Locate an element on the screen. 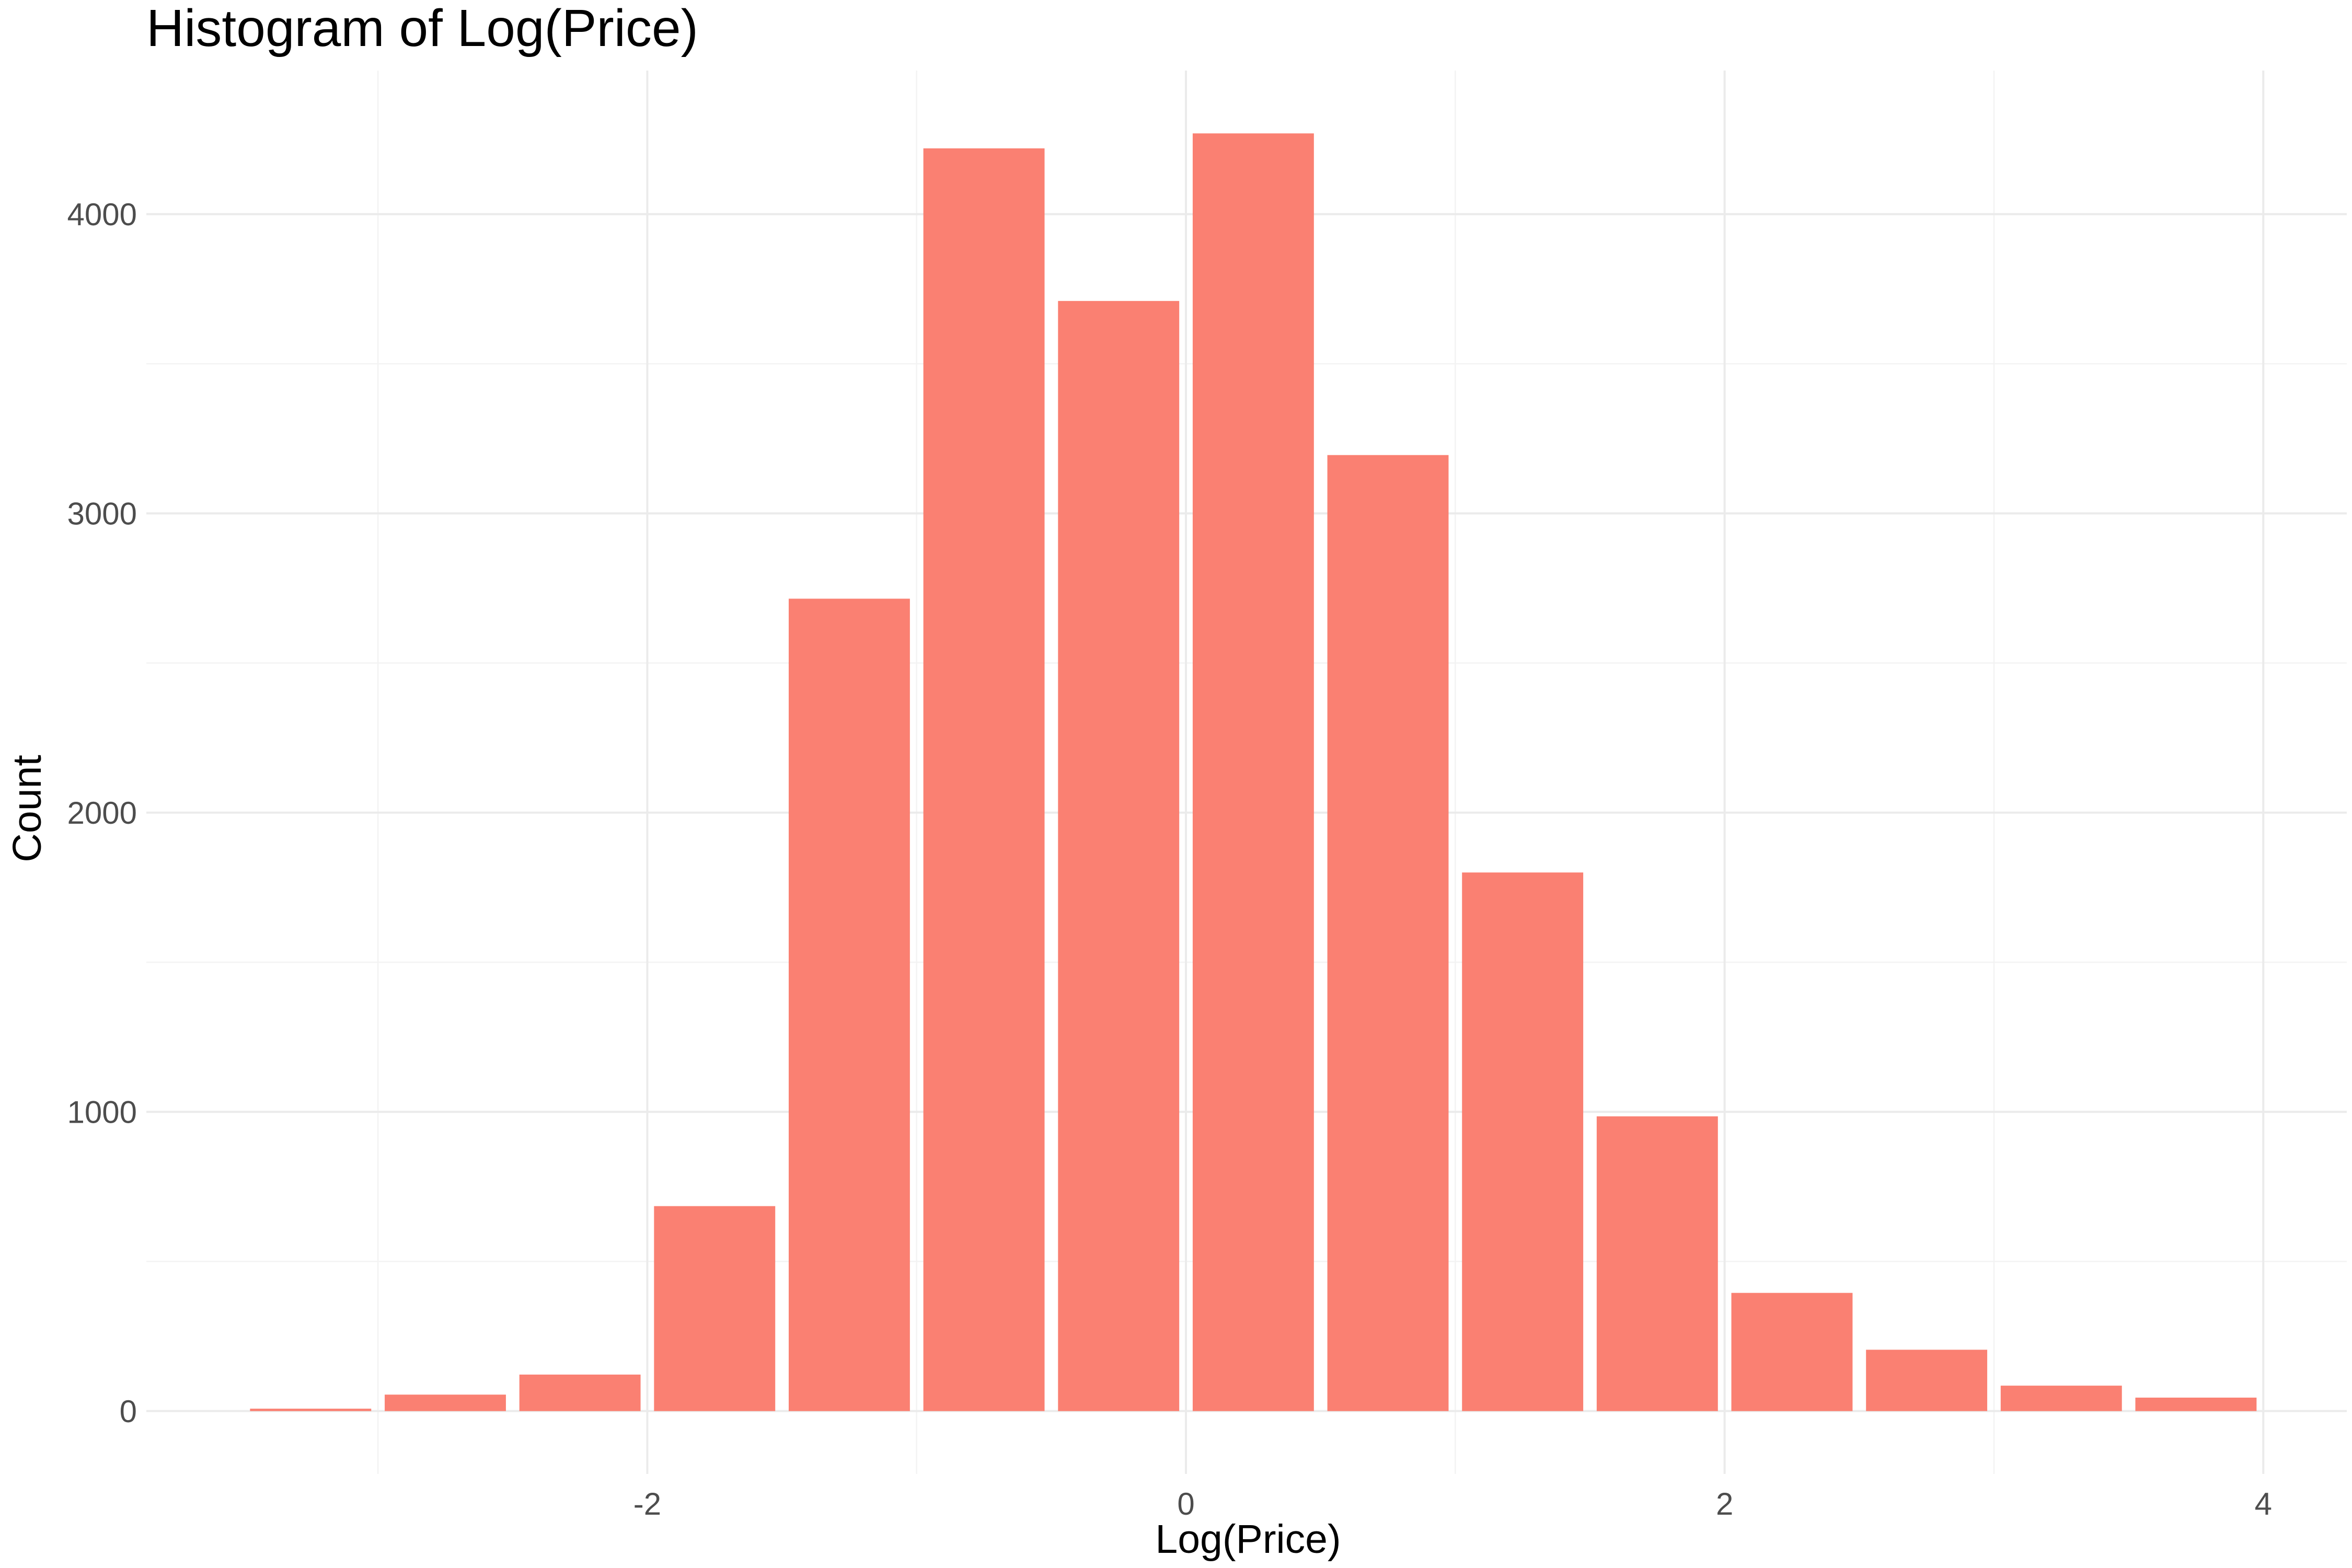 The width and height of the screenshot is (2352, 1568). y-tick-label: 0 is located at coordinates (128, 1411).